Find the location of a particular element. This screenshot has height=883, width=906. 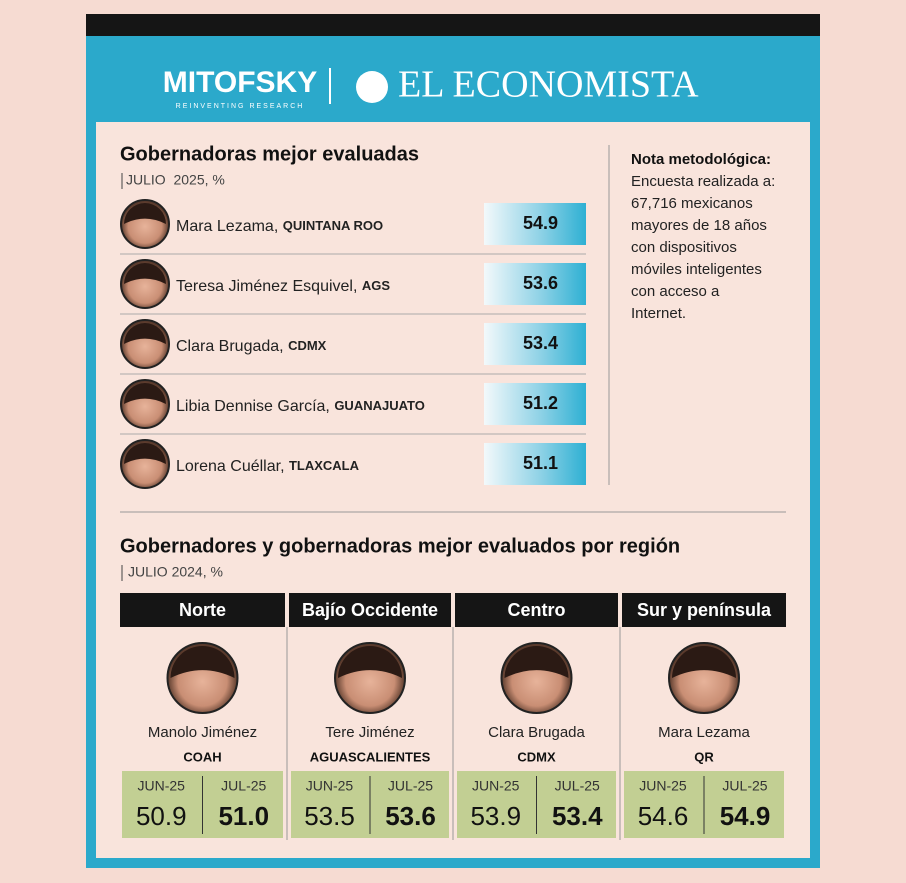

note-title: Nota metodológica: is located at coordinates (701, 159).